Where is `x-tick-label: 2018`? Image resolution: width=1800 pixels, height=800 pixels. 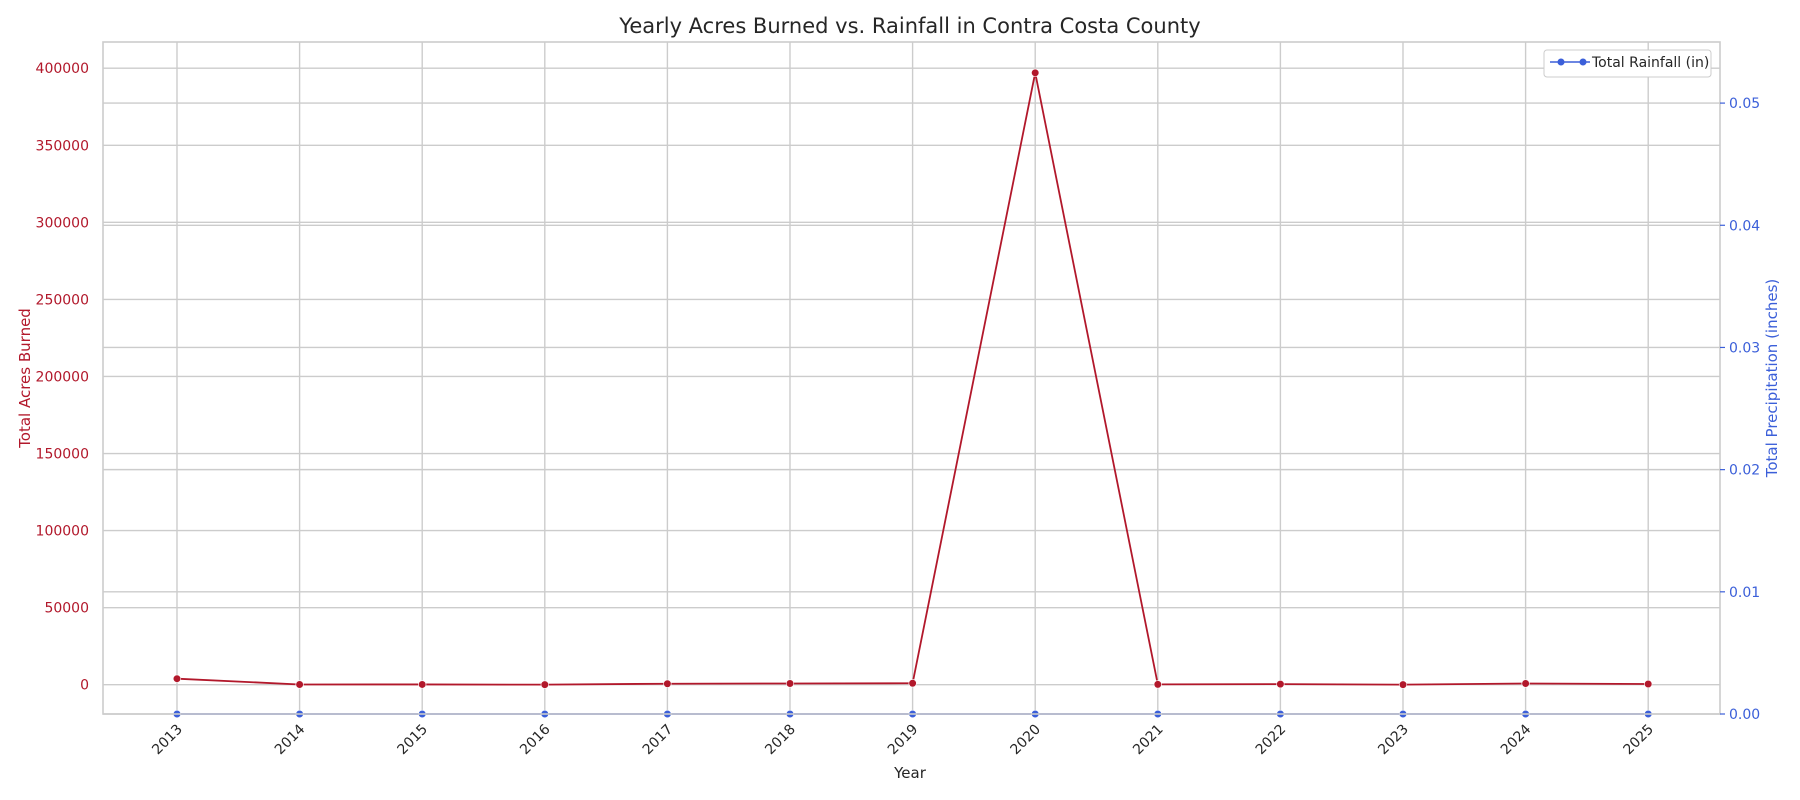 x-tick-label: 2018 is located at coordinates (780, 740).